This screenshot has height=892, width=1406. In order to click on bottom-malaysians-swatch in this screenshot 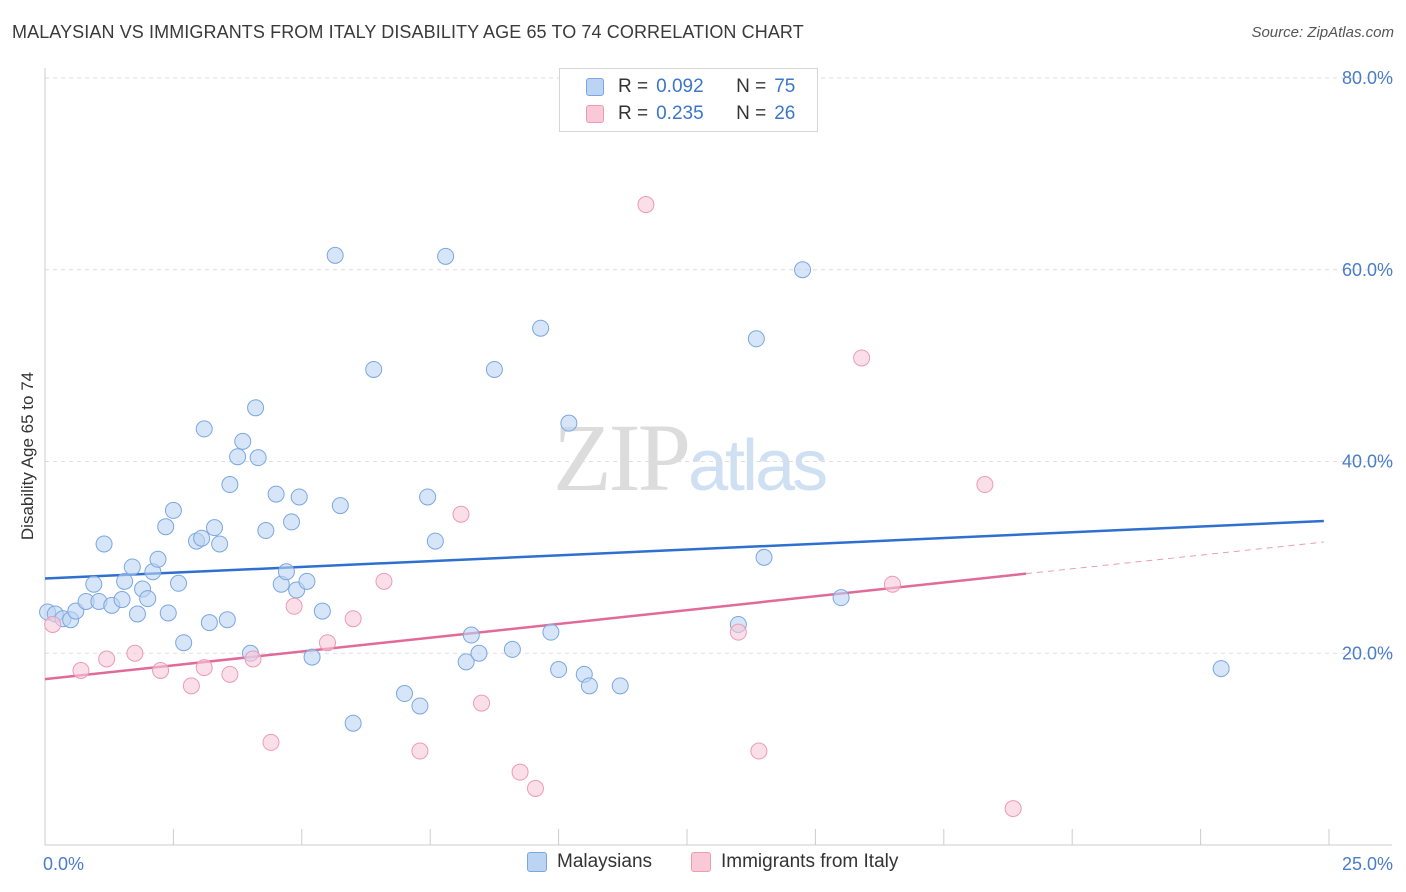, I will do `click(537, 862)`.